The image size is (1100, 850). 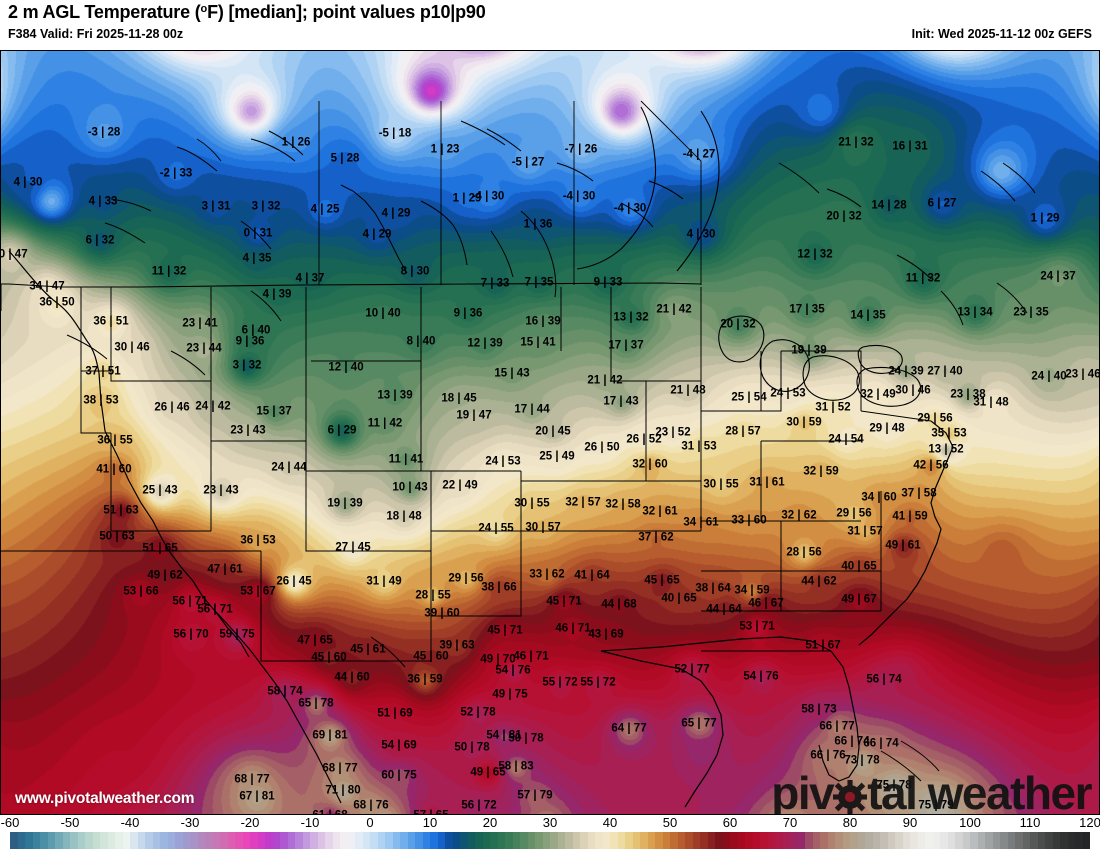 I want to click on colorbar-tick: 20, so click(x=490, y=822).